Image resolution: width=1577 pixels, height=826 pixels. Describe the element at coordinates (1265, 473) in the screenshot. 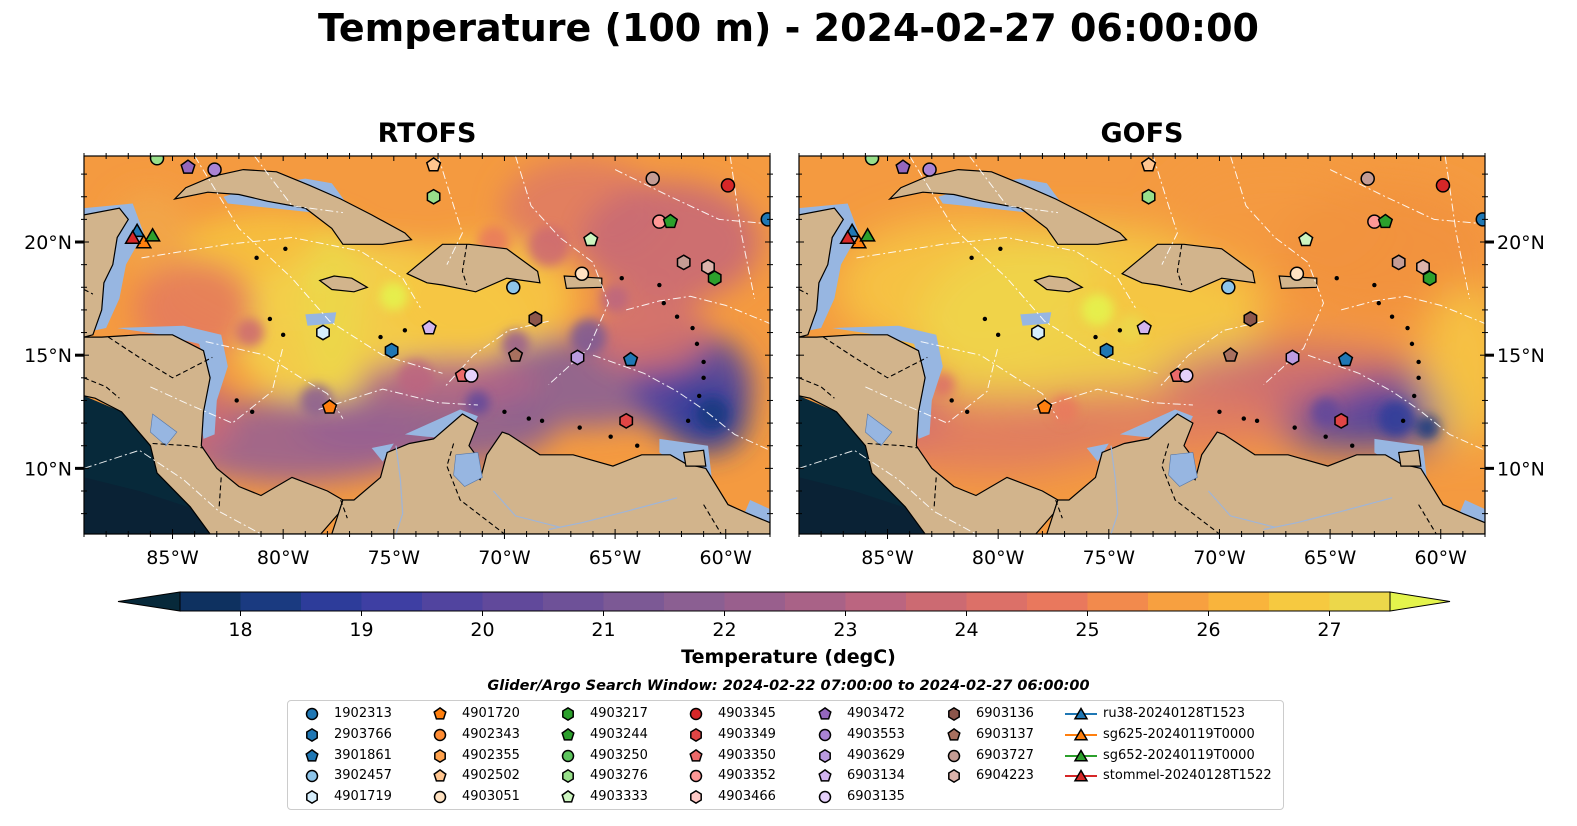

I see `land-southamerica` at that location.